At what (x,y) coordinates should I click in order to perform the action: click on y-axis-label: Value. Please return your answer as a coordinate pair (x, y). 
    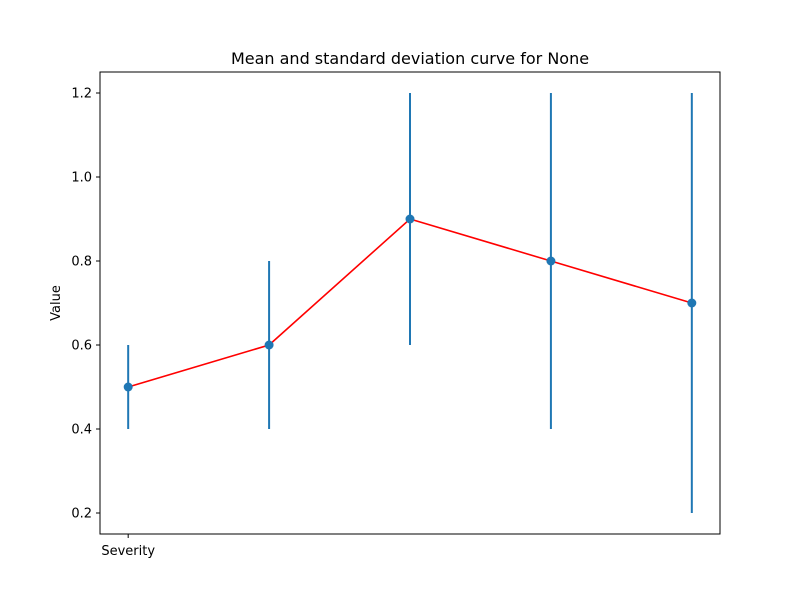
    Looking at the image, I should click on (56, 303).